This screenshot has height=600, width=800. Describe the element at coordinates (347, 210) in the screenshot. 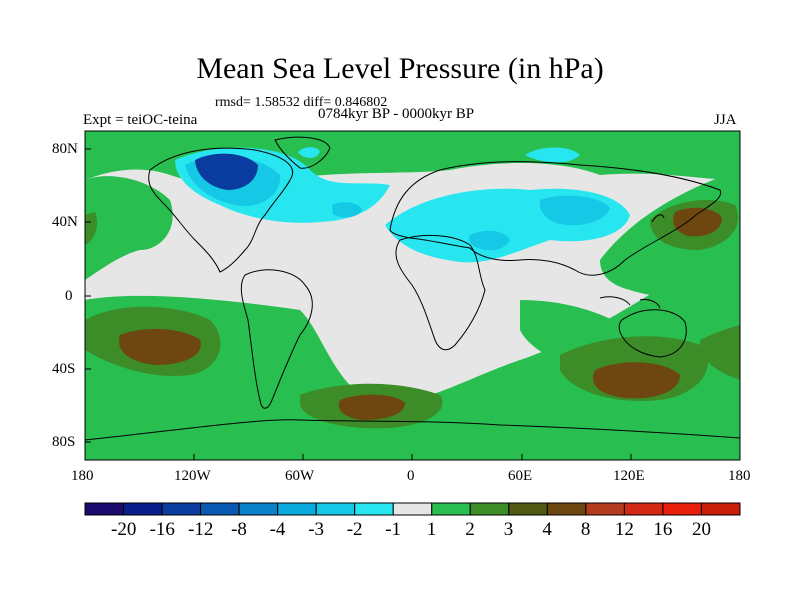

I see `blue-zone-atlantic-core` at that location.